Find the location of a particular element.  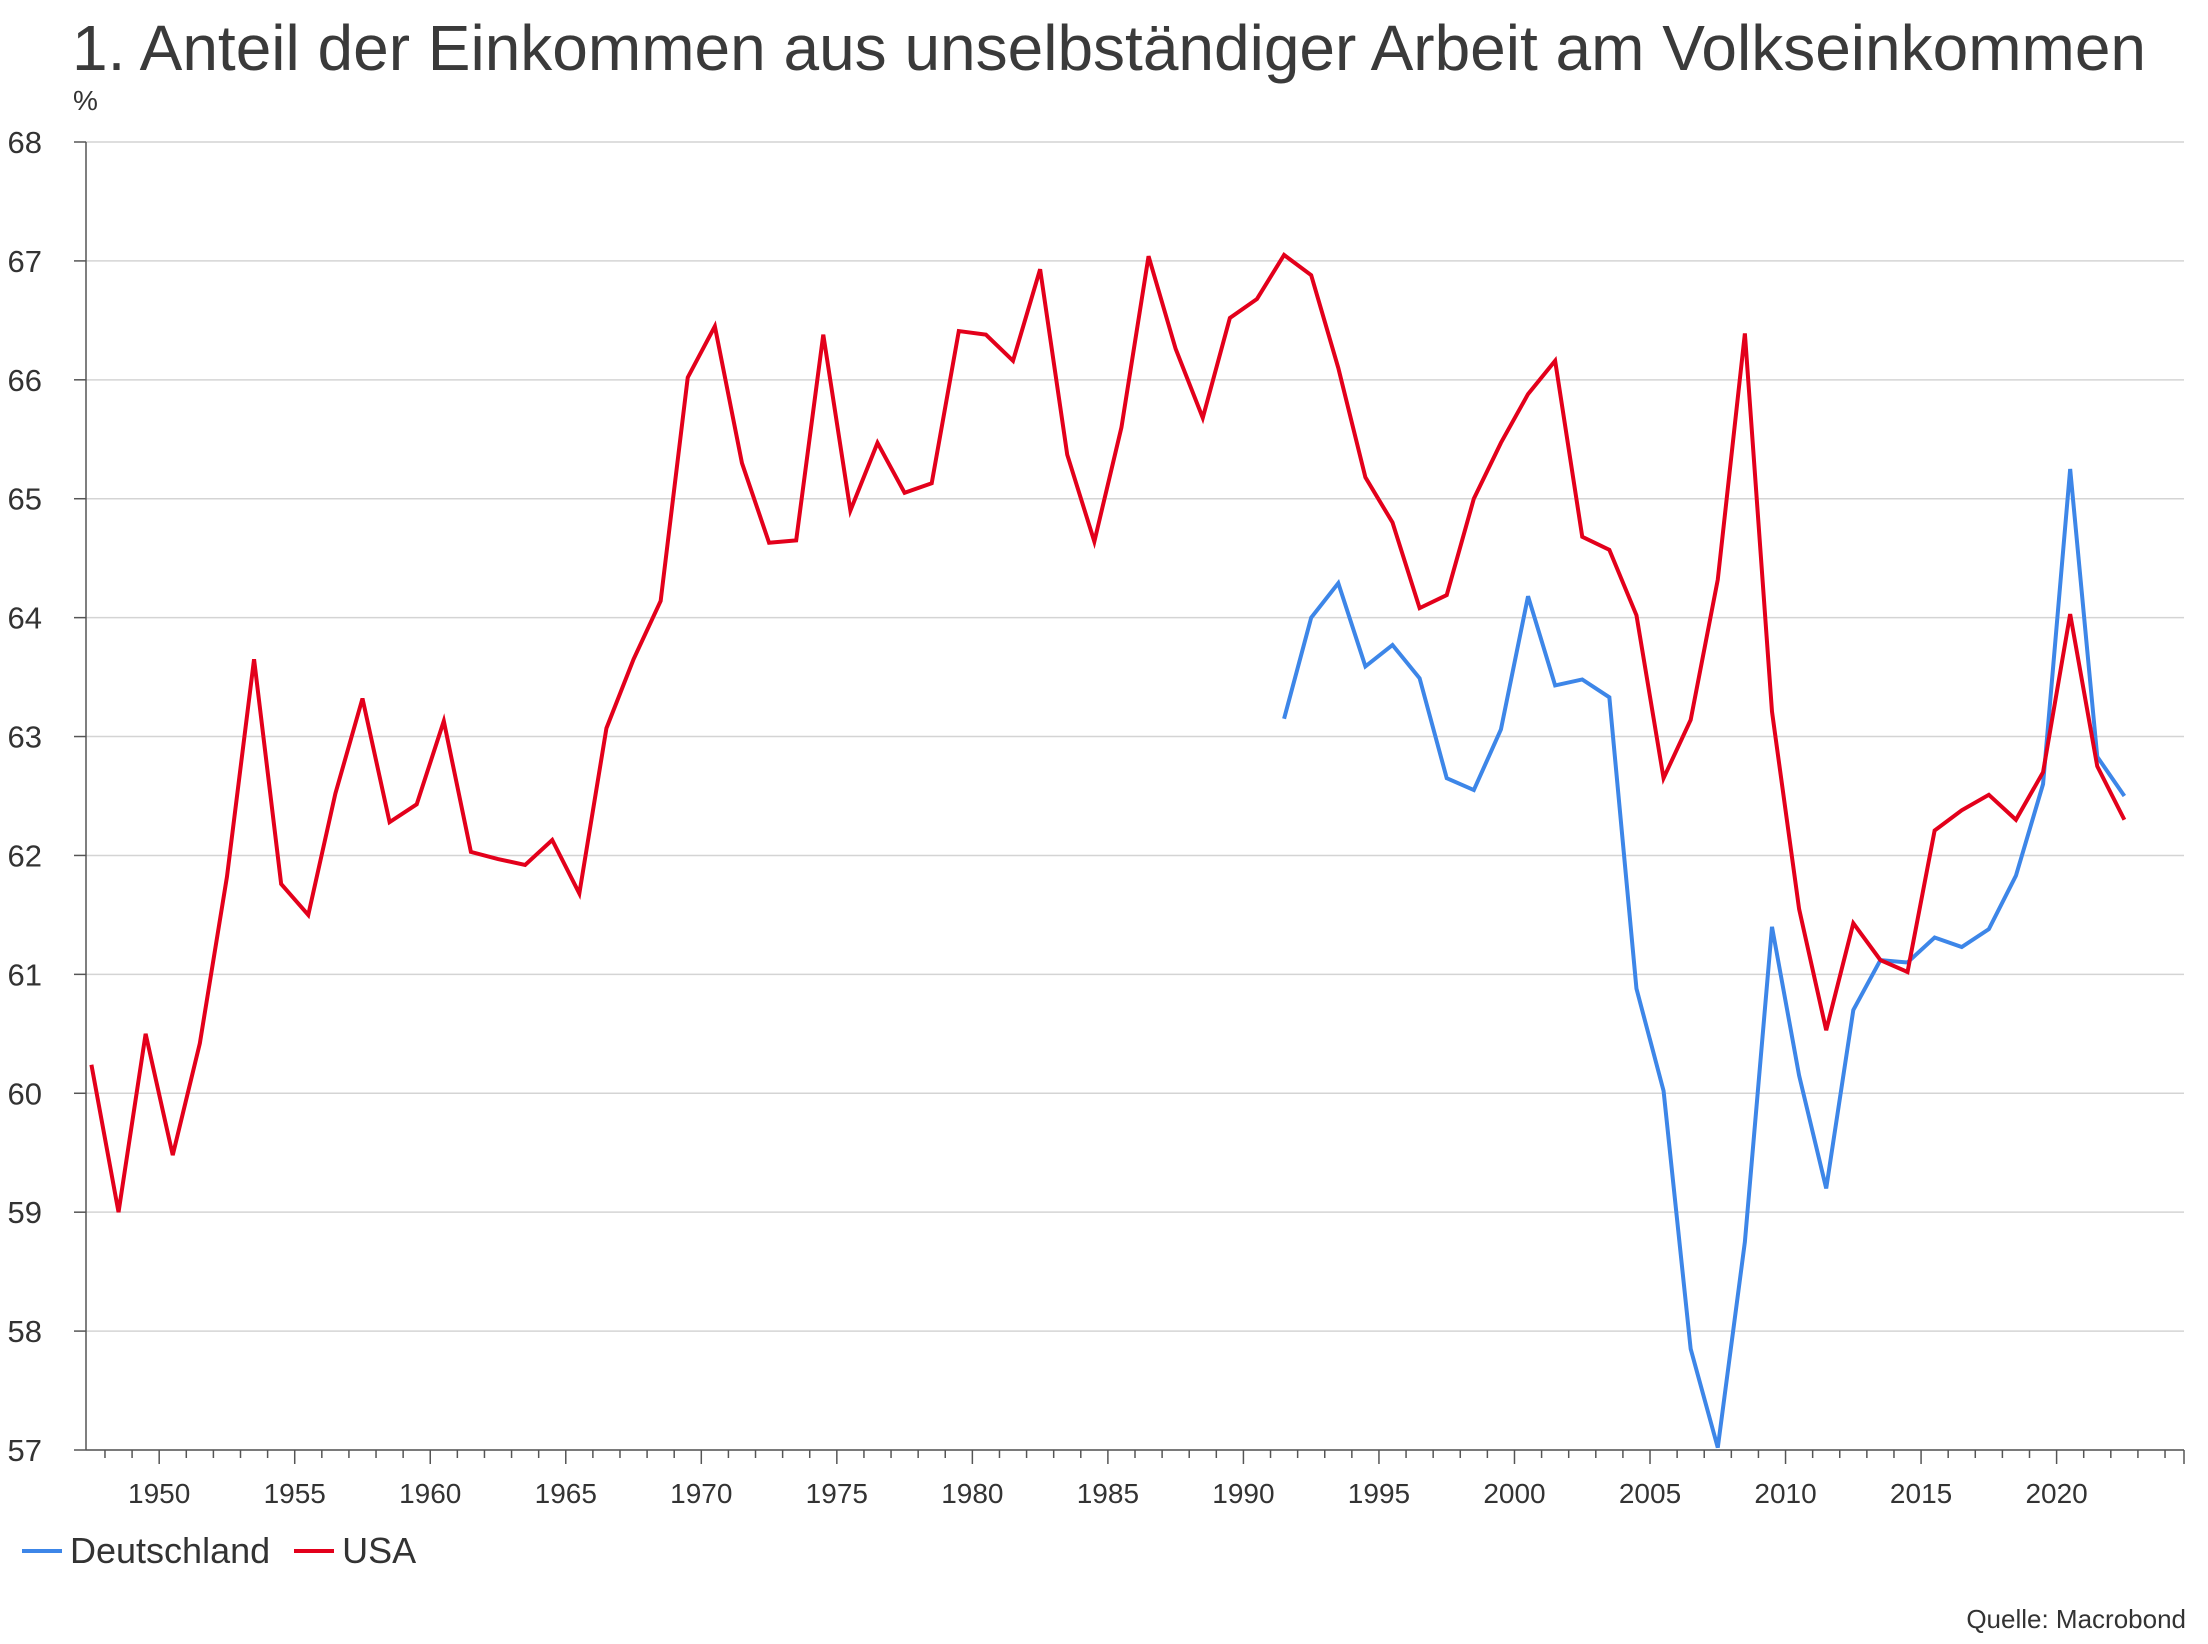

x-tick-label-2000: 2000 is located at coordinates (1514, 1493).